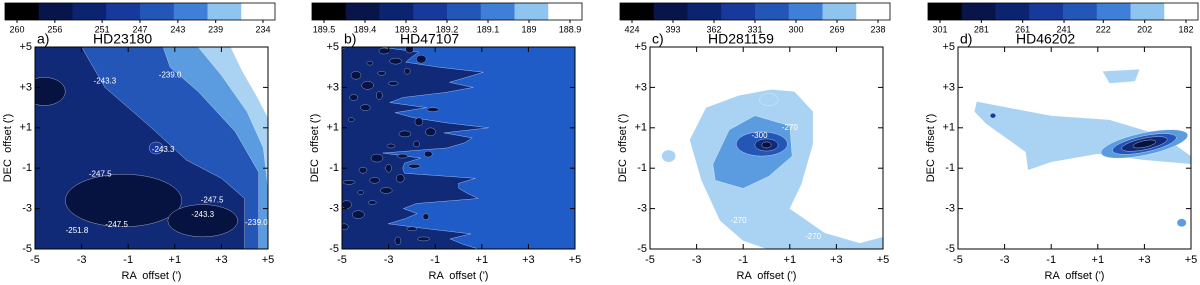 The height and width of the screenshot is (285, 1200). What do you see at coordinates (16, 29) in the screenshot?
I see `colorbar-tick-label: 260` at bounding box center [16, 29].